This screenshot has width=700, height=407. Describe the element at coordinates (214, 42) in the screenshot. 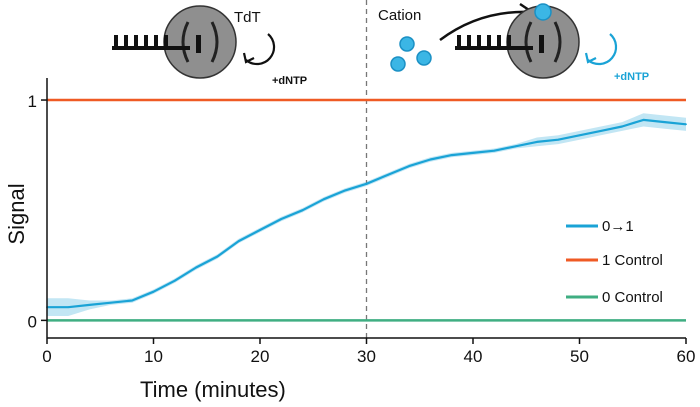

I see `pore-arc-left-b` at that location.